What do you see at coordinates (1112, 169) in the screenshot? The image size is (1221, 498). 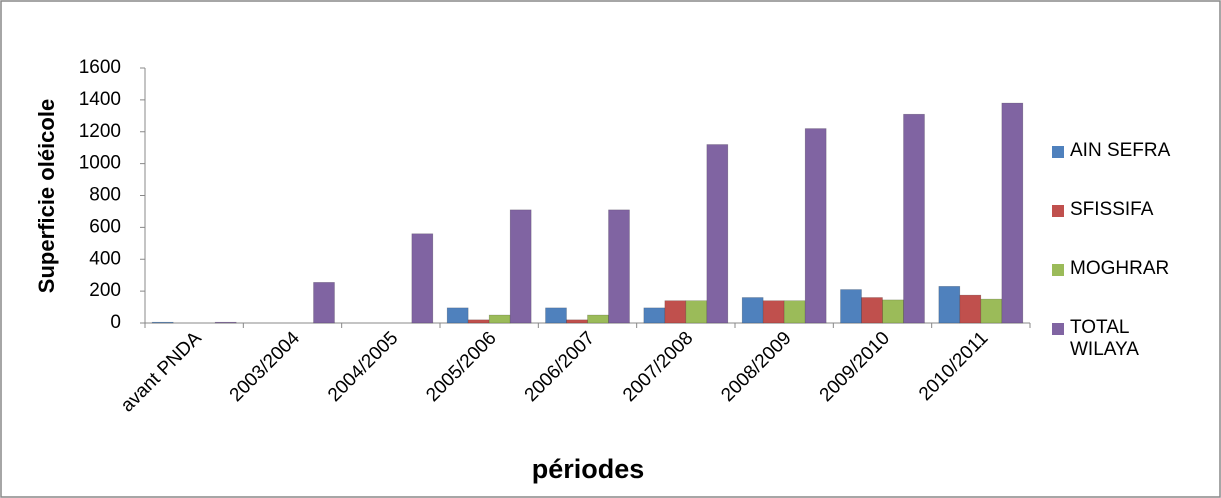 I see `legend-item: AIN SEFRA` at bounding box center [1112, 169].